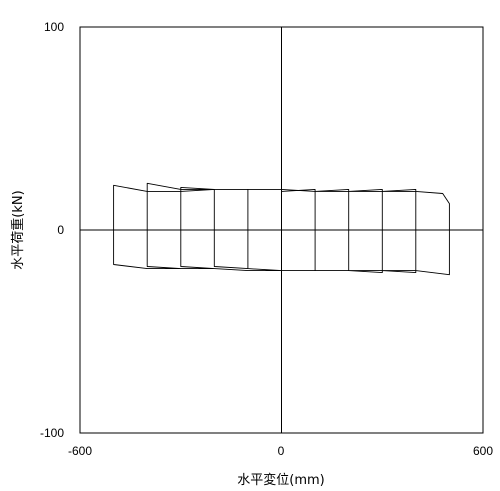 The width and height of the screenshot is (500, 491). I want to click on y-tick-label-middle: 0, so click(60, 230).